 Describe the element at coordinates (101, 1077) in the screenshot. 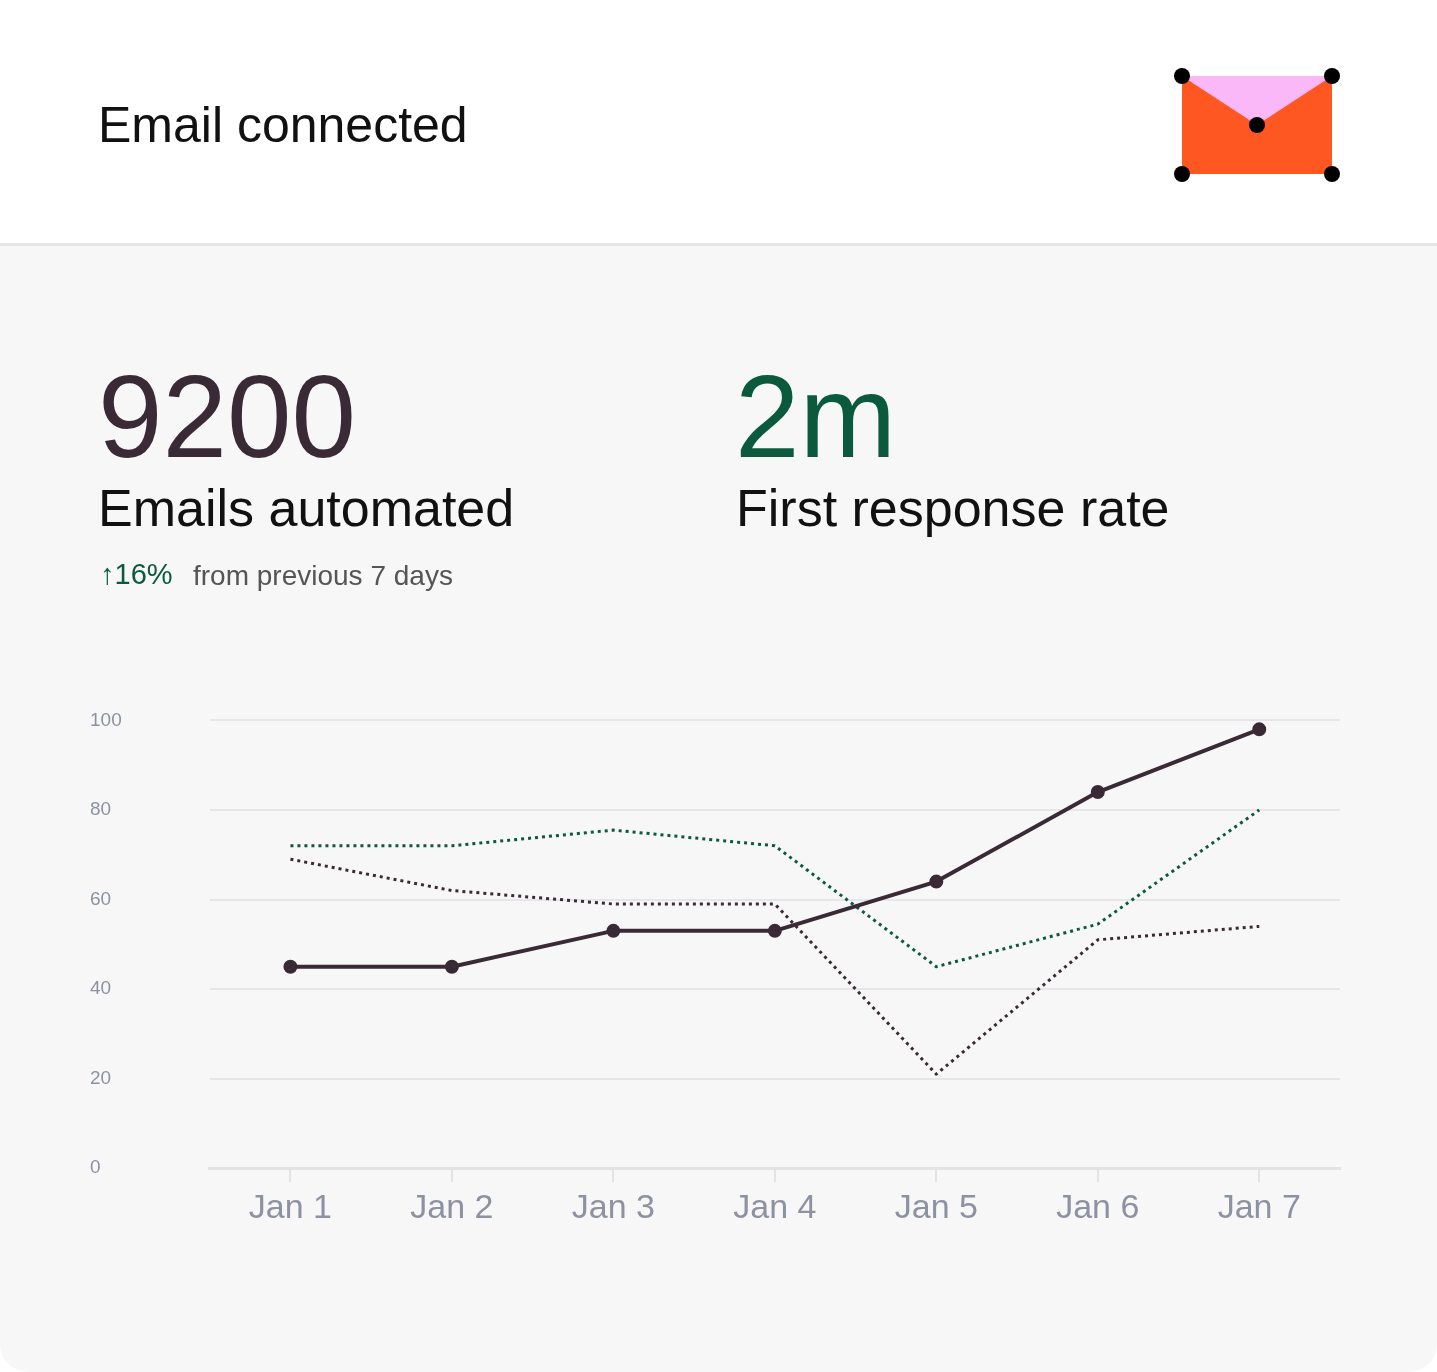

I see `y-tick-label: 20` at that location.